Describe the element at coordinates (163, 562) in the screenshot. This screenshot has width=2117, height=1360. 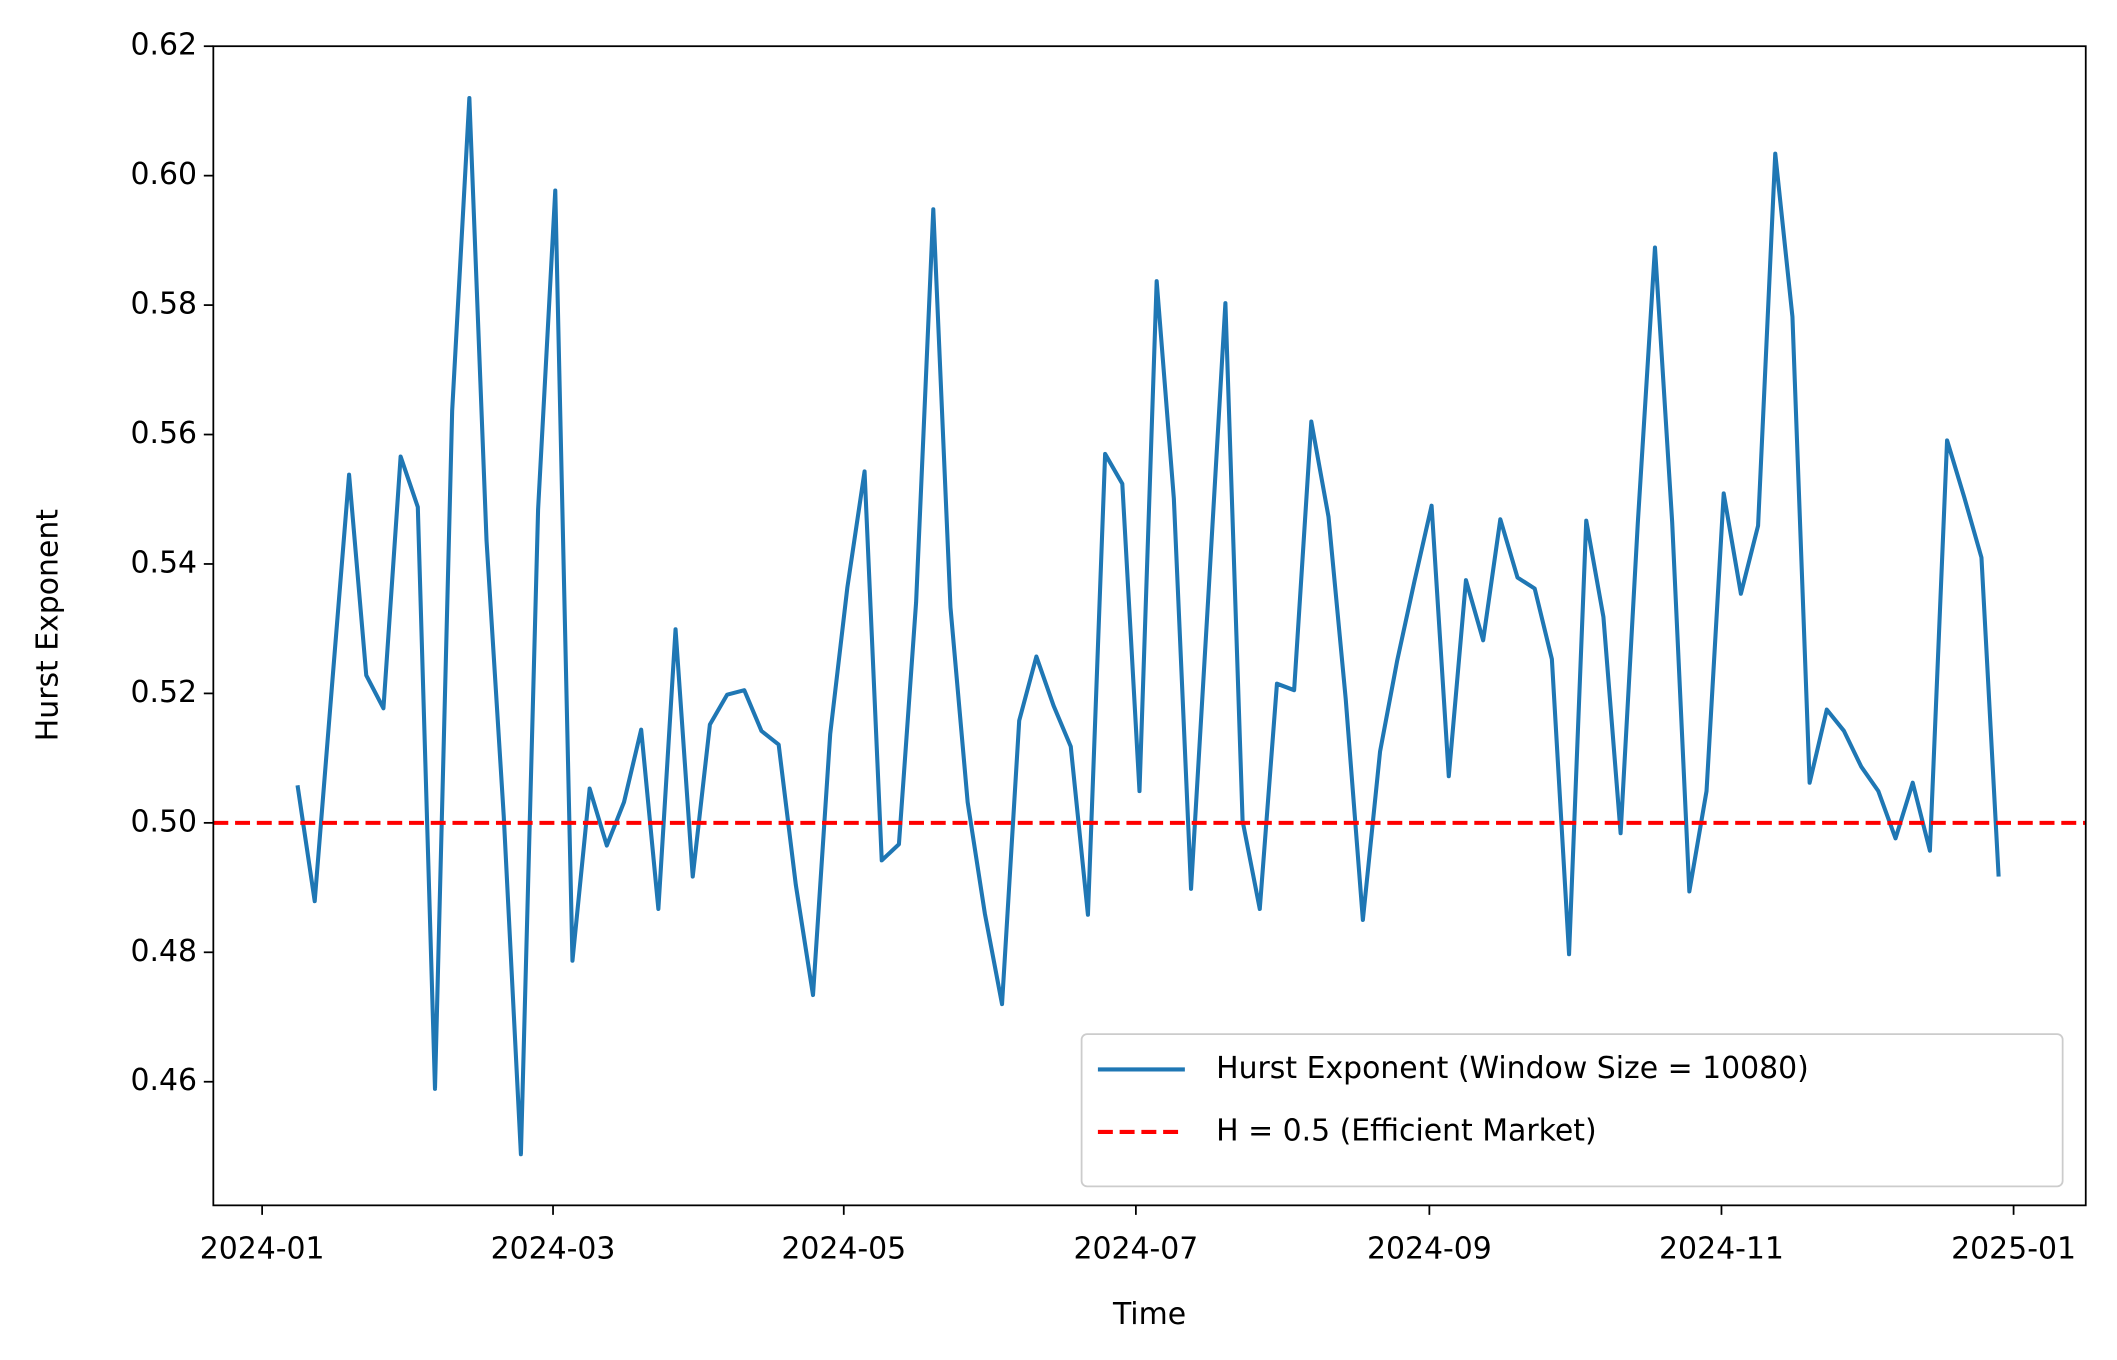
I see `y-tick-label: 0.54` at that location.